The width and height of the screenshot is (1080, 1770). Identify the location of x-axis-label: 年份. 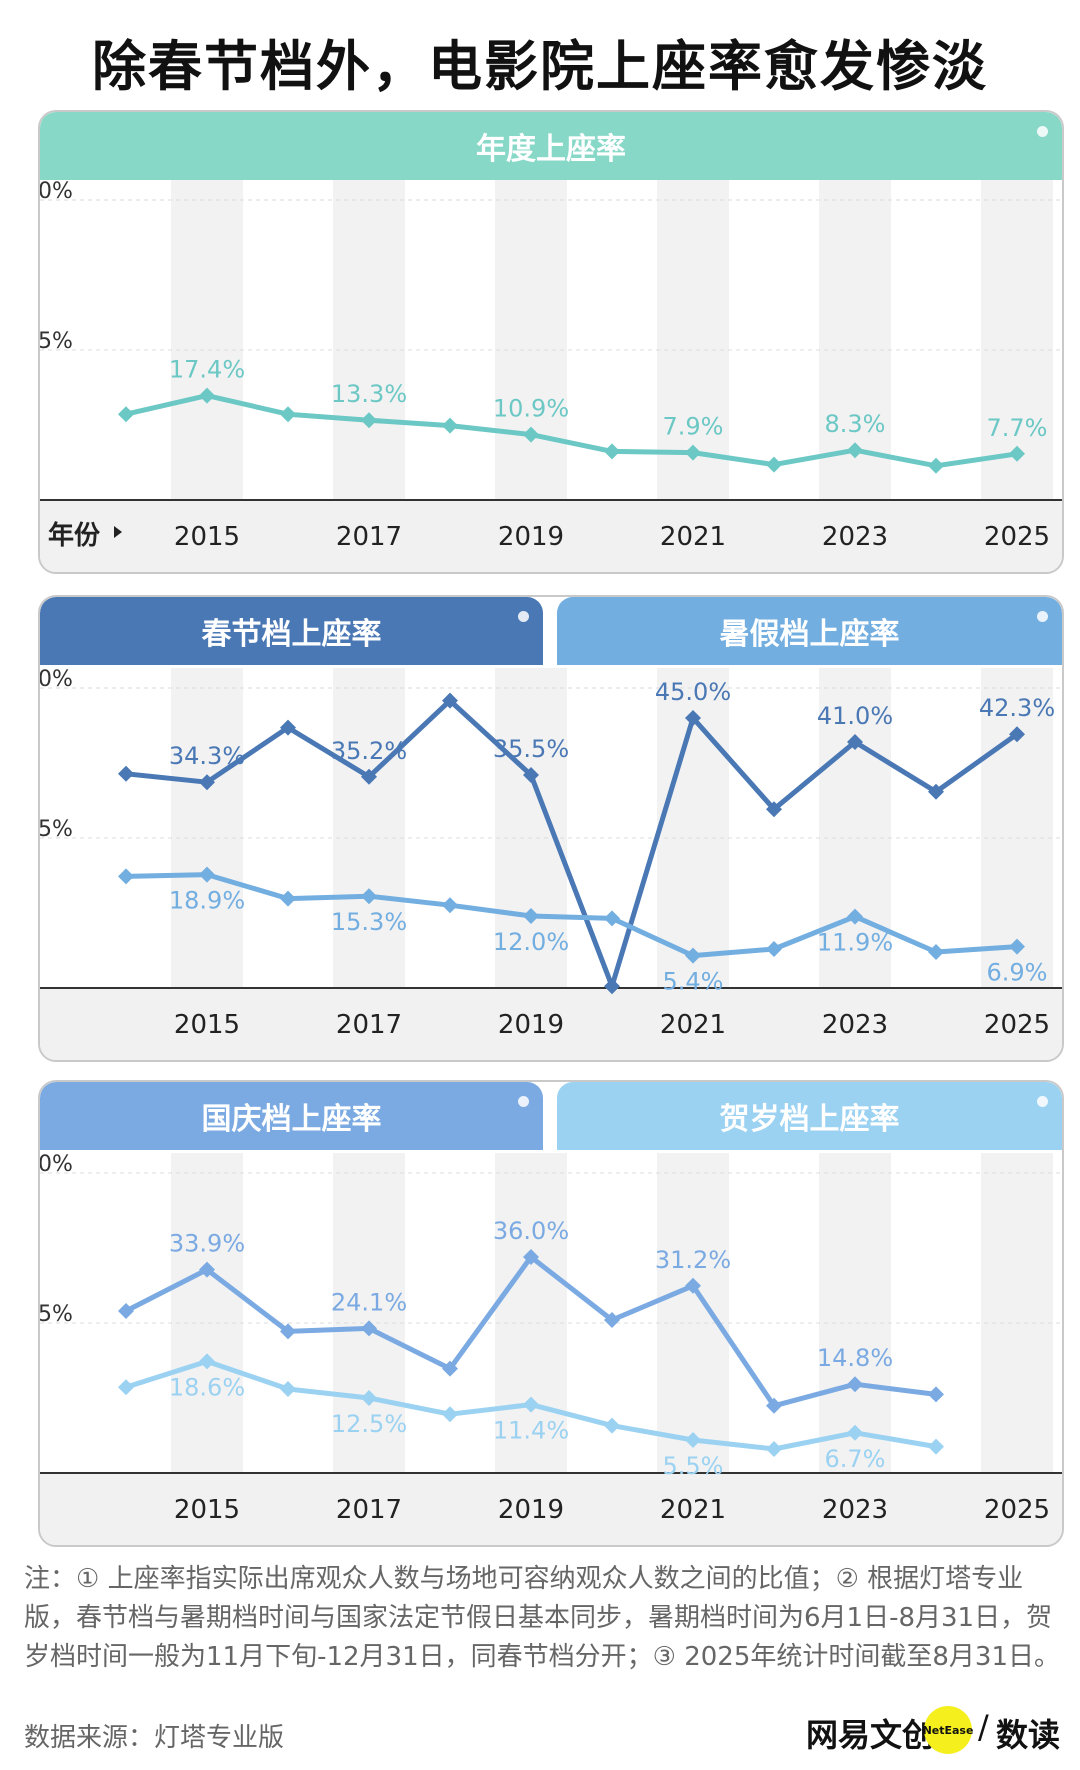
(74, 535).